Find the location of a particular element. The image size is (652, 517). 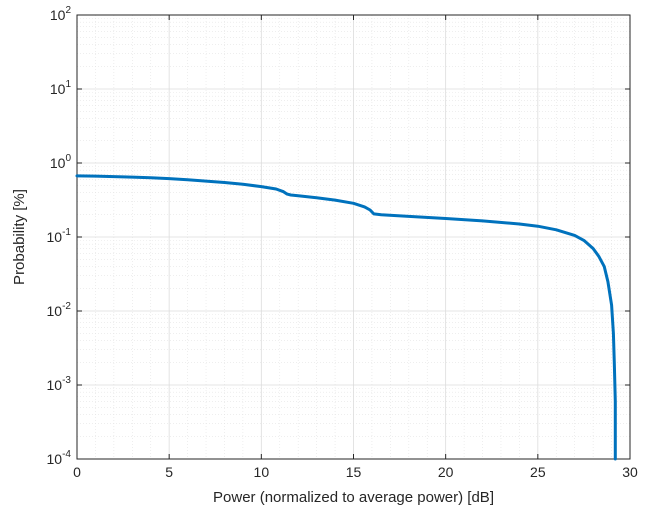

x-tick-label: 5 is located at coordinates (169, 472).